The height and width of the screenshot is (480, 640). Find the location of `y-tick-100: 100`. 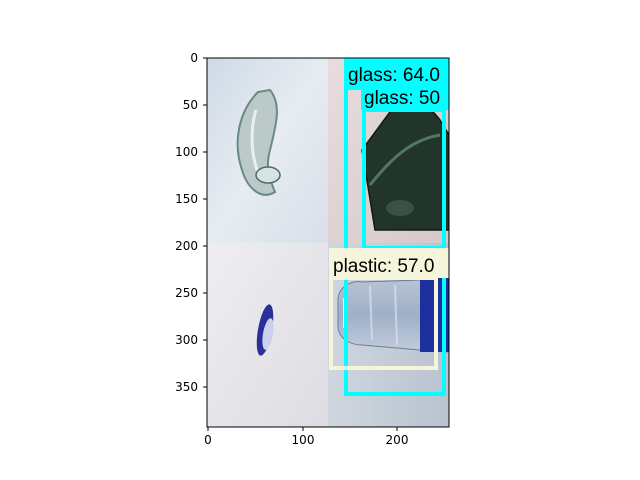

y-tick-100: 100 is located at coordinates (186, 152).